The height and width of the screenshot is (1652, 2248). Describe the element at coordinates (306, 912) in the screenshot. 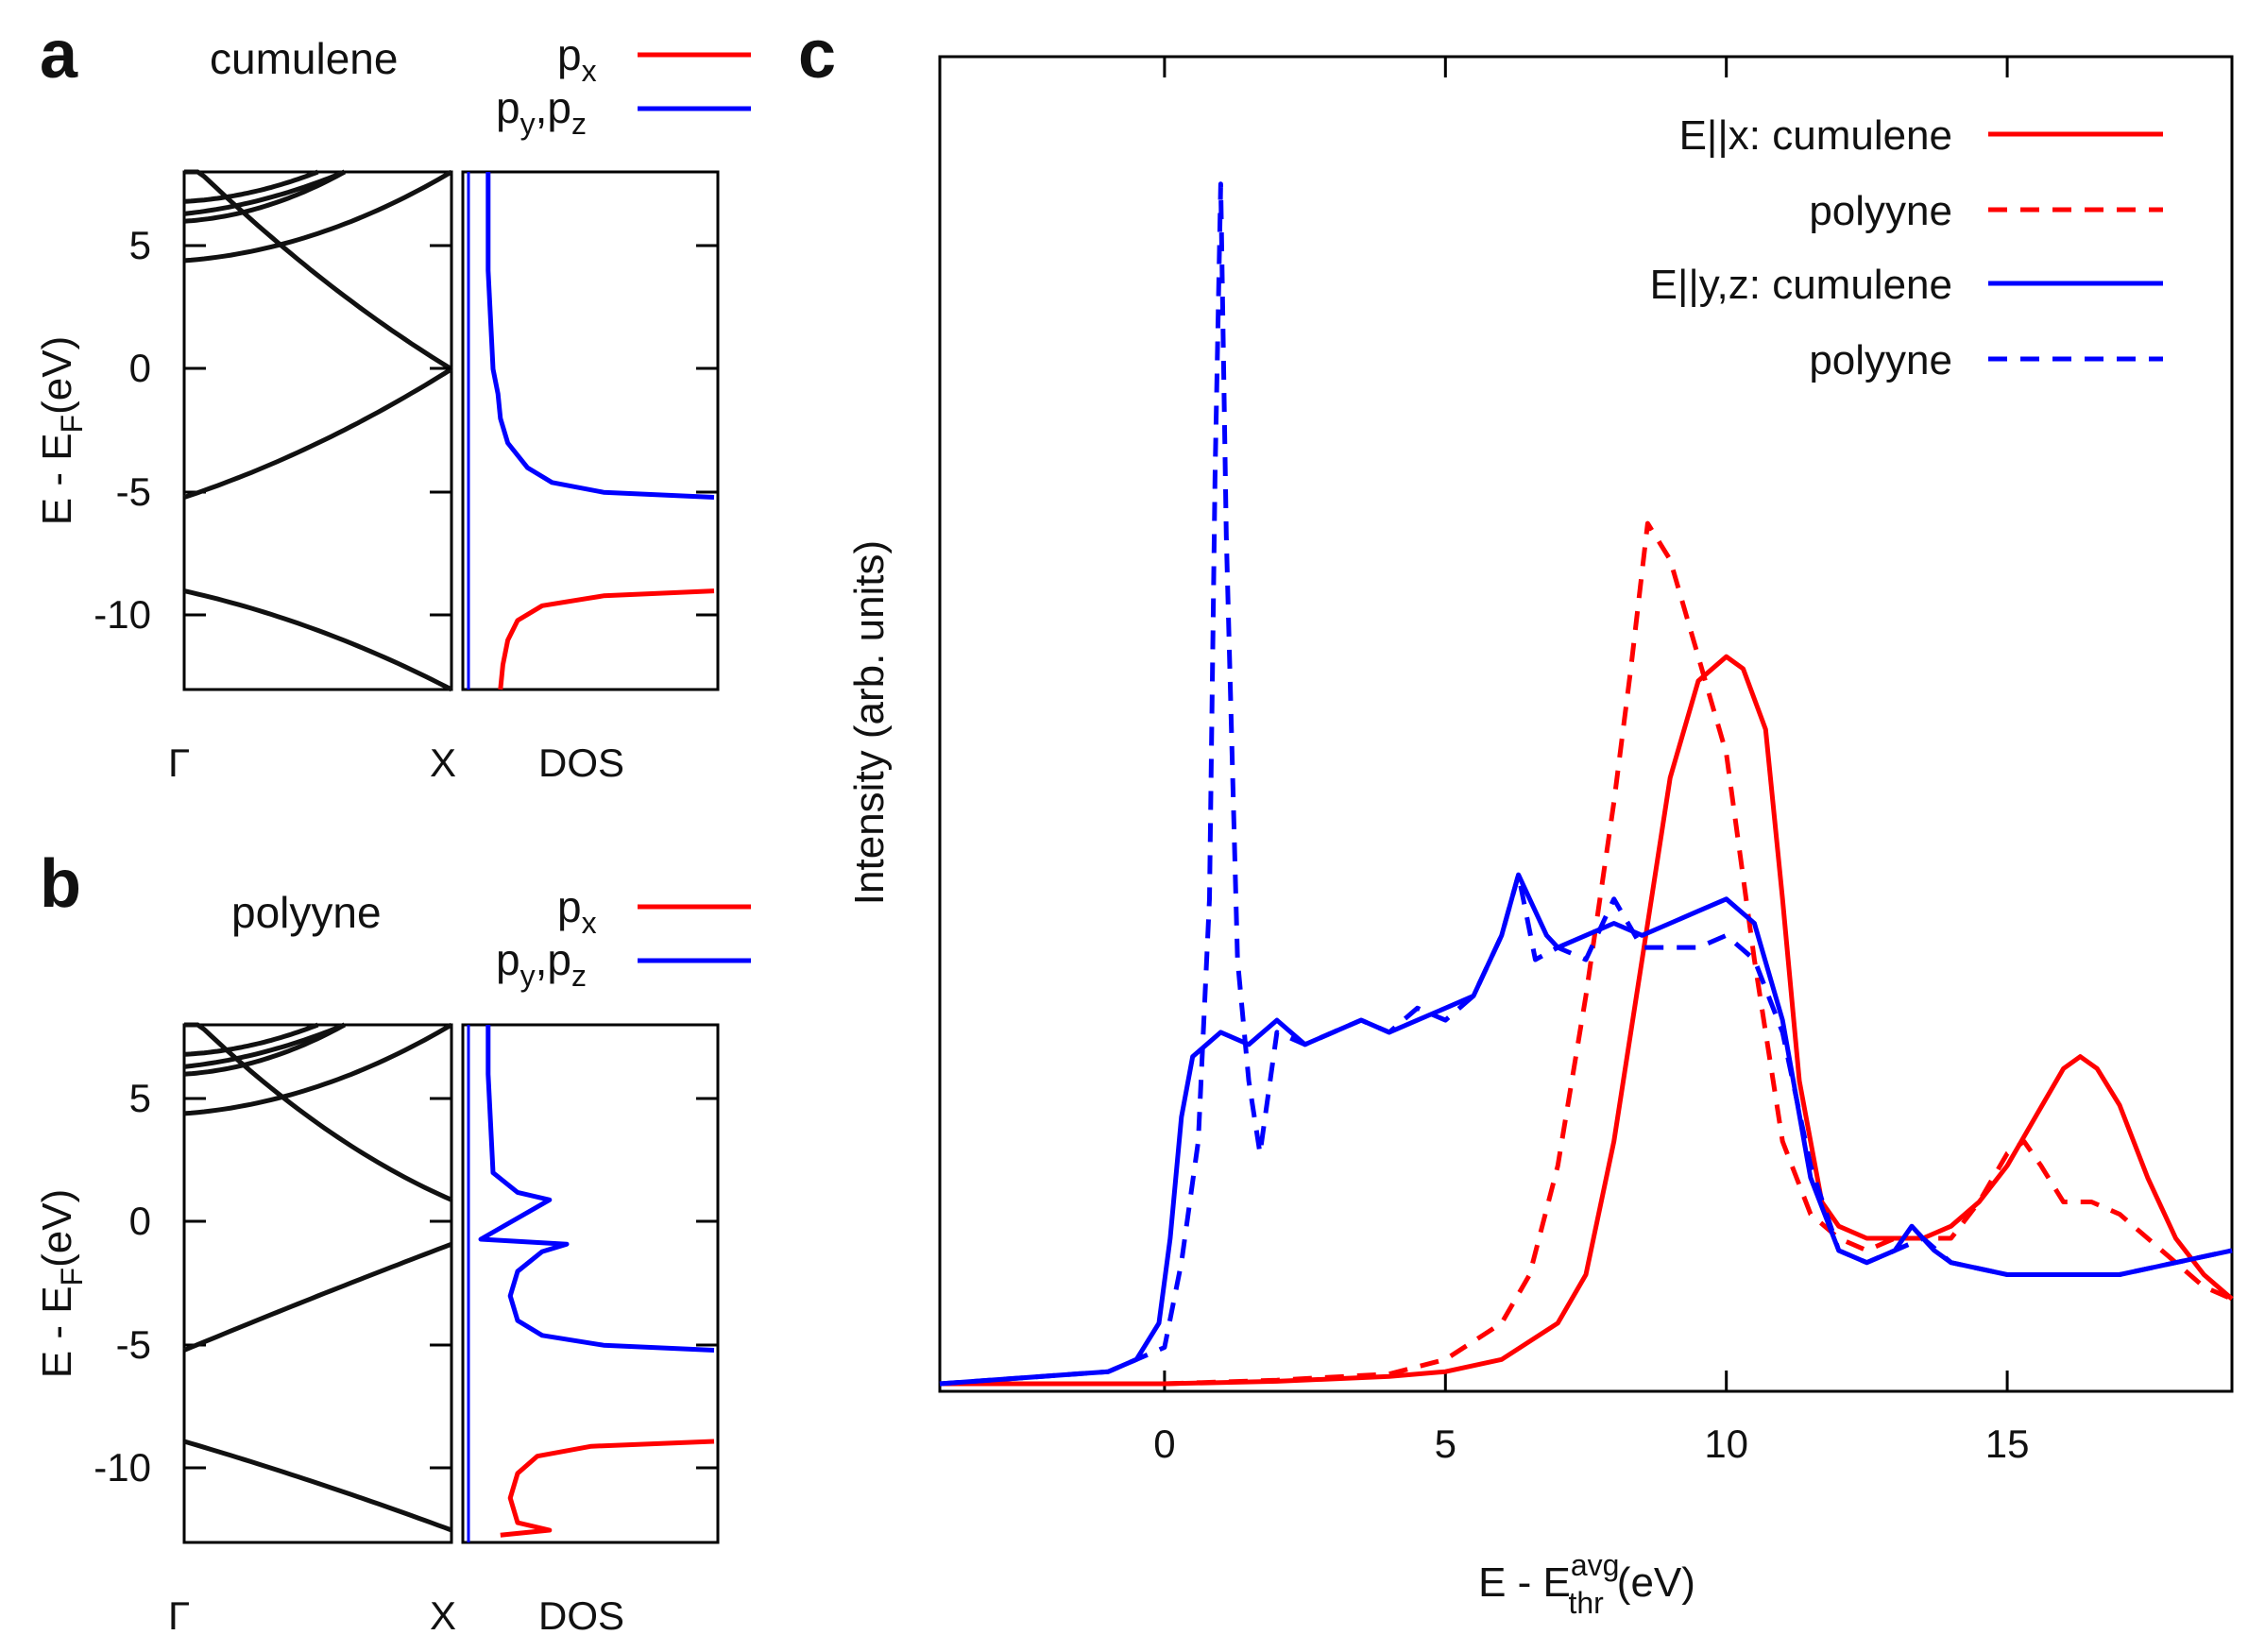

I see `panel-b-title: polyyne` at that location.